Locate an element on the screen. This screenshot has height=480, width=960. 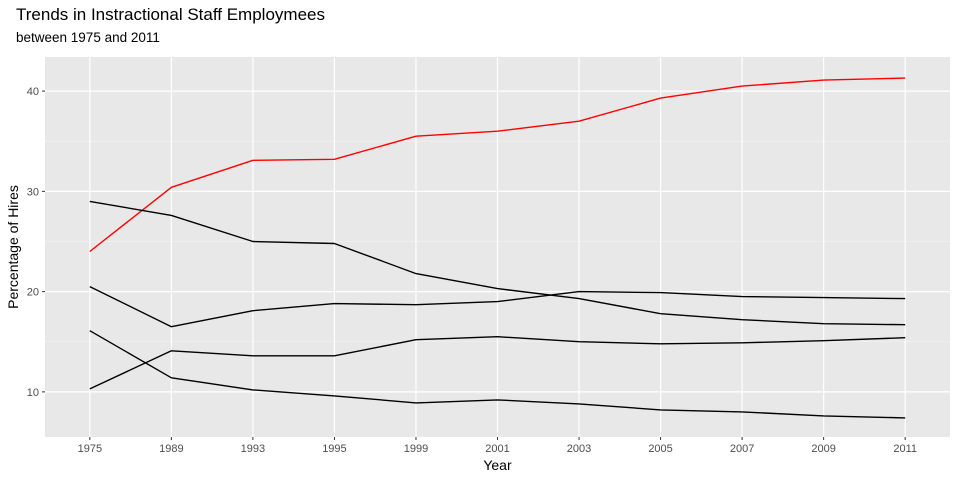
x-tick-label: 1999 is located at coordinates (416, 449).